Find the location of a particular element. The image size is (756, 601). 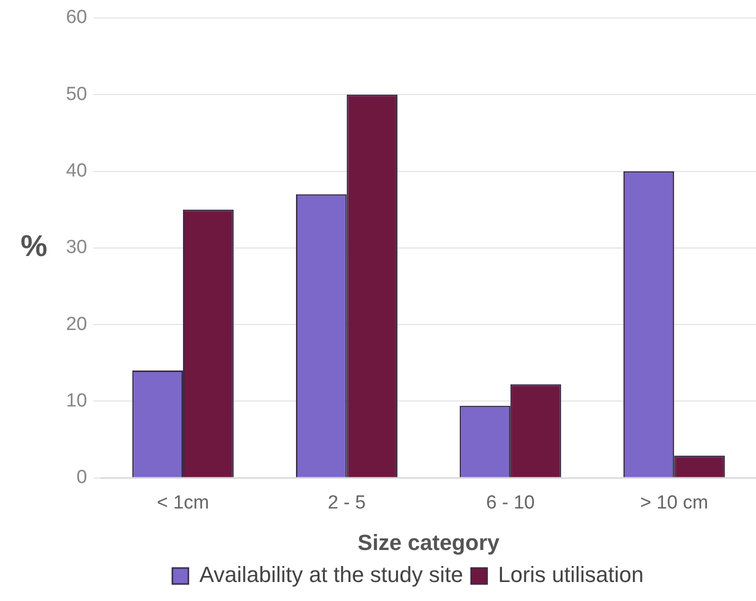

legend-label: Loris utilisation is located at coordinates (571, 575).